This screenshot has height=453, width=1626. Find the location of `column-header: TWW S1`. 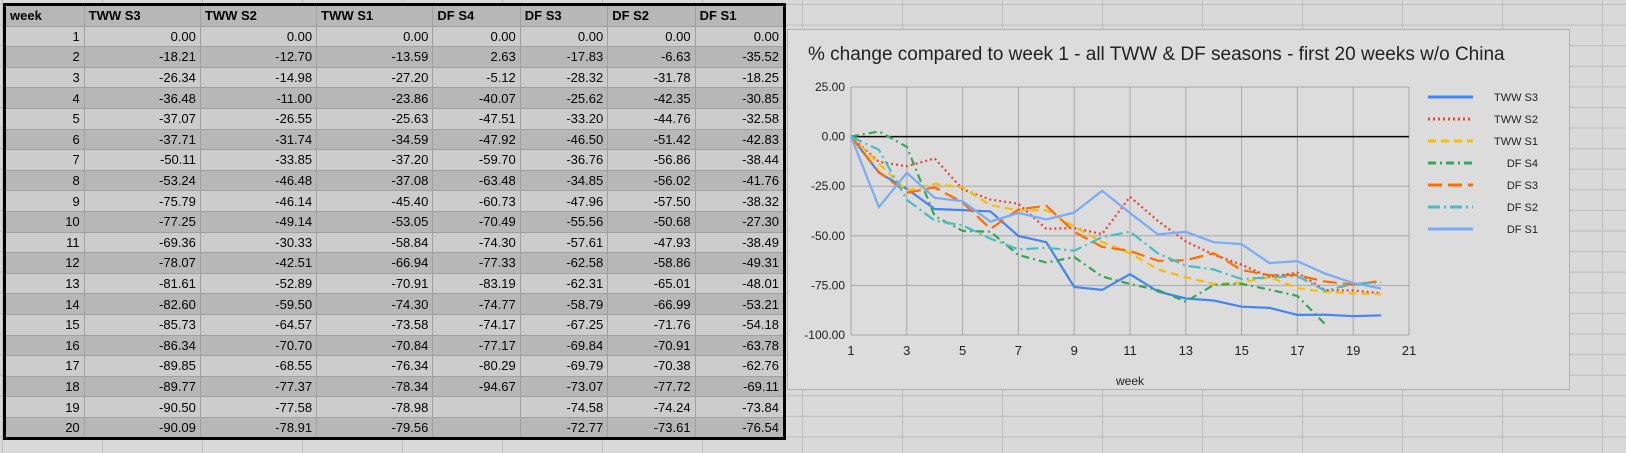

column-header: TWW S1 is located at coordinates (375, 15).